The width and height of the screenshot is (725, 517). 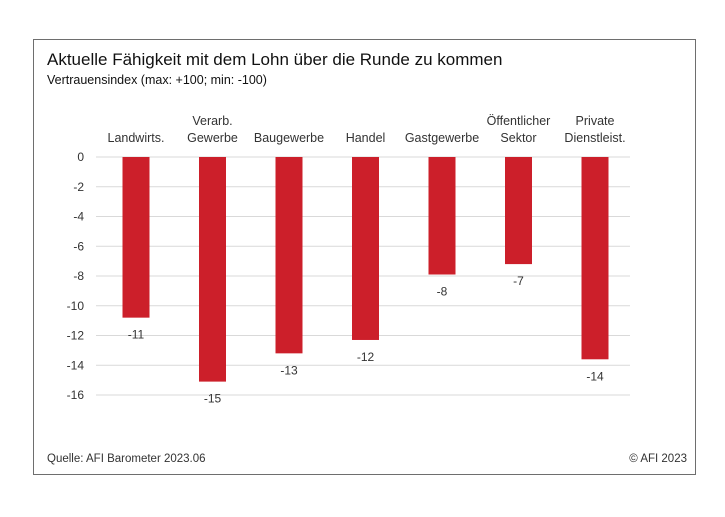 What do you see at coordinates (213, 399) in the screenshot?
I see `data-label: -15` at bounding box center [213, 399].